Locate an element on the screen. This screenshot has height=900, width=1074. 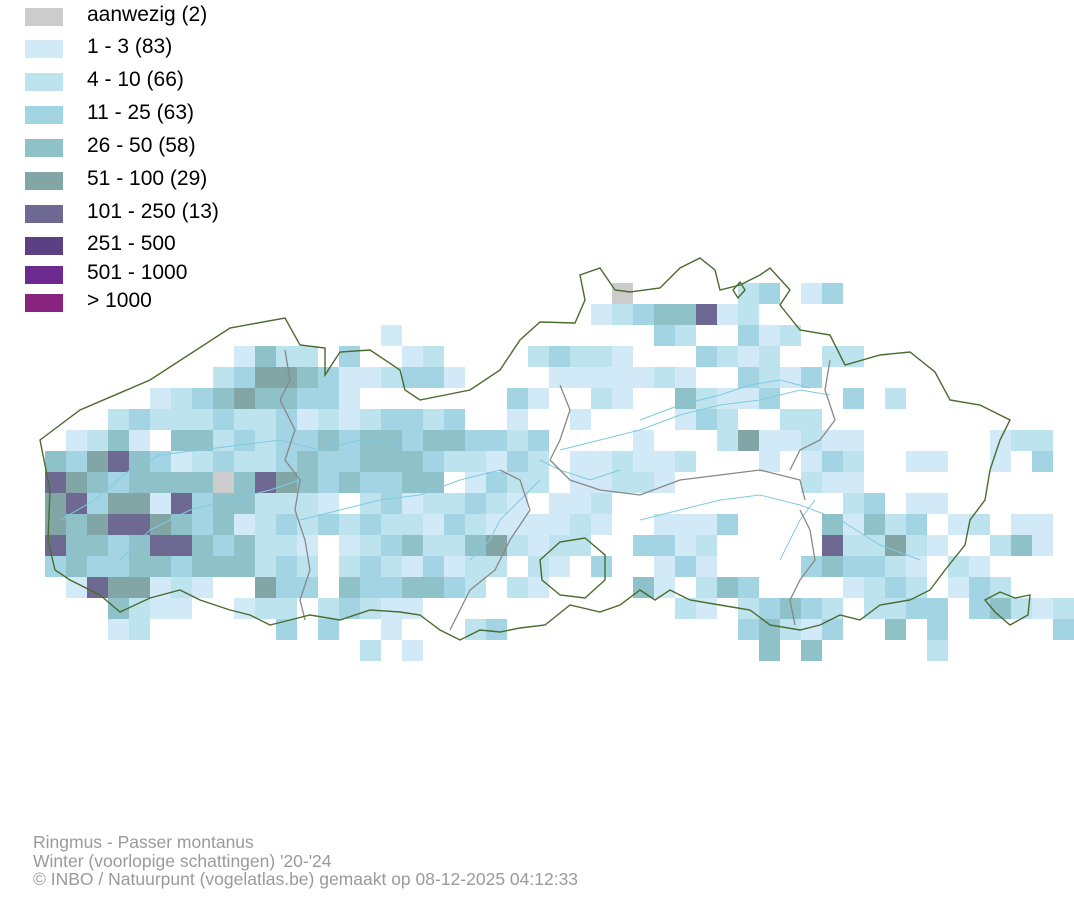
legend-label: > 1000 is located at coordinates (119, 300).